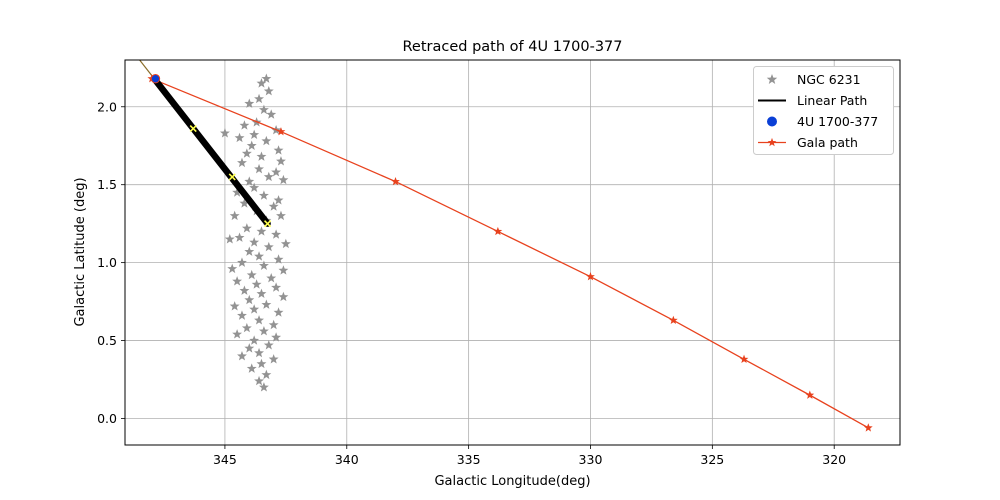  What do you see at coordinates (107, 340) in the screenshot?
I see `y-tick-label: 0.5` at bounding box center [107, 340].